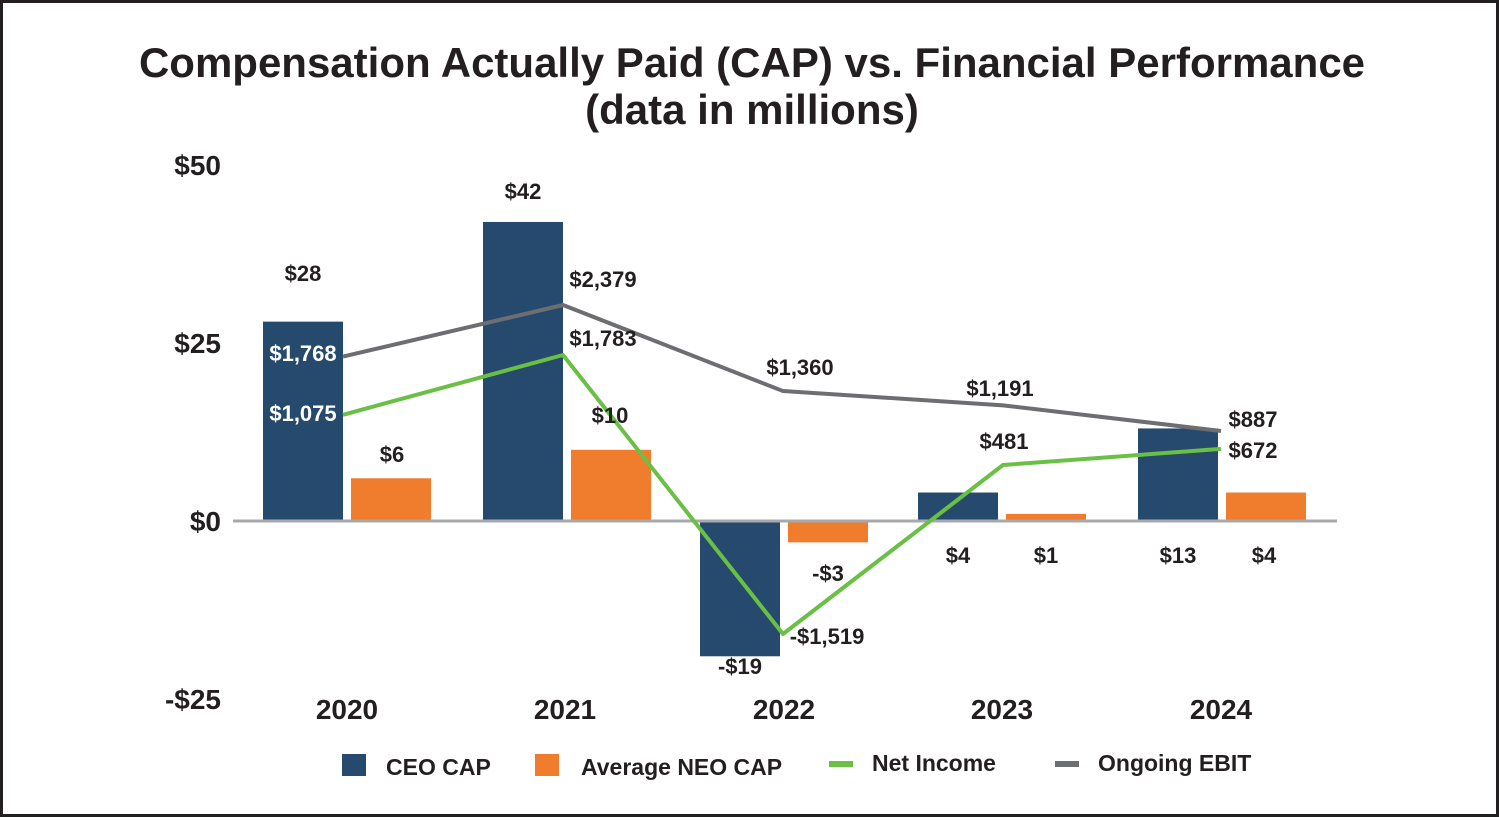 Image resolution: width=1499 pixels, height=820 pixels. Describe the element at coordinates (1266, 506) in the screenshot. I see `neo-cap-bar-2024` at that location.